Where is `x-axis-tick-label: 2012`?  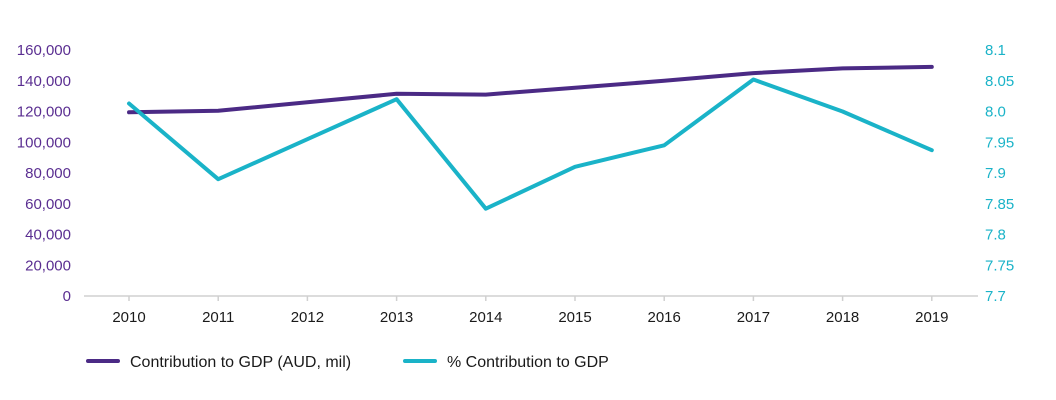
x-axis-tick-label: 2012 is located at coordinates (307, 317).